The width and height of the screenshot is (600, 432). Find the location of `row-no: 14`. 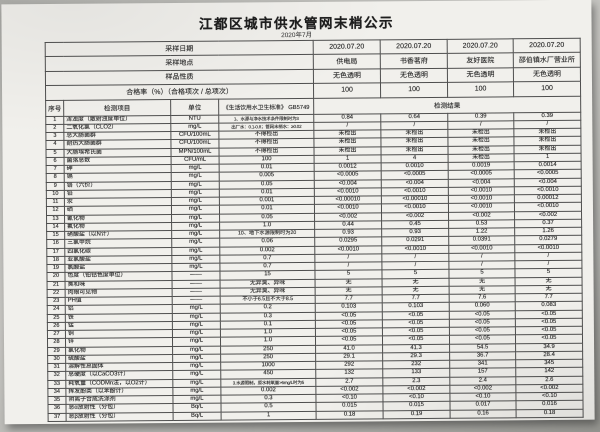

row-no: 14 is located at coordinates (55, 227).